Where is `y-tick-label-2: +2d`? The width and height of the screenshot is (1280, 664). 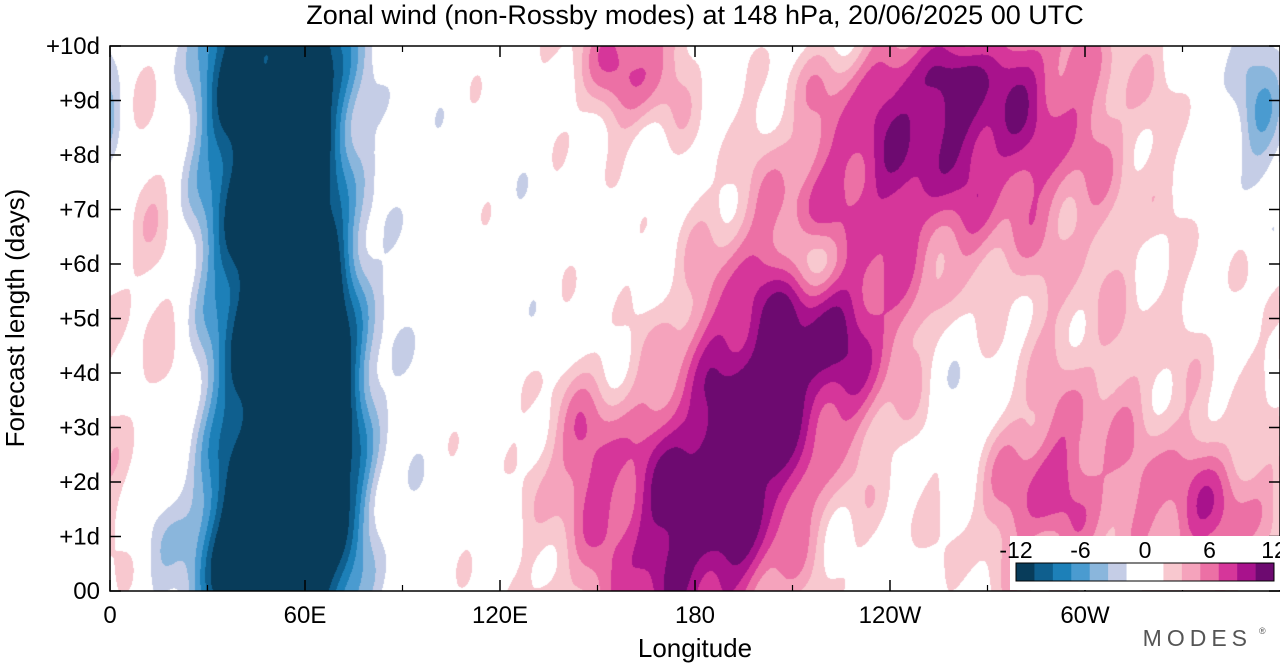 y-tick-label-2: +2d is located at coordinates (79, 482).